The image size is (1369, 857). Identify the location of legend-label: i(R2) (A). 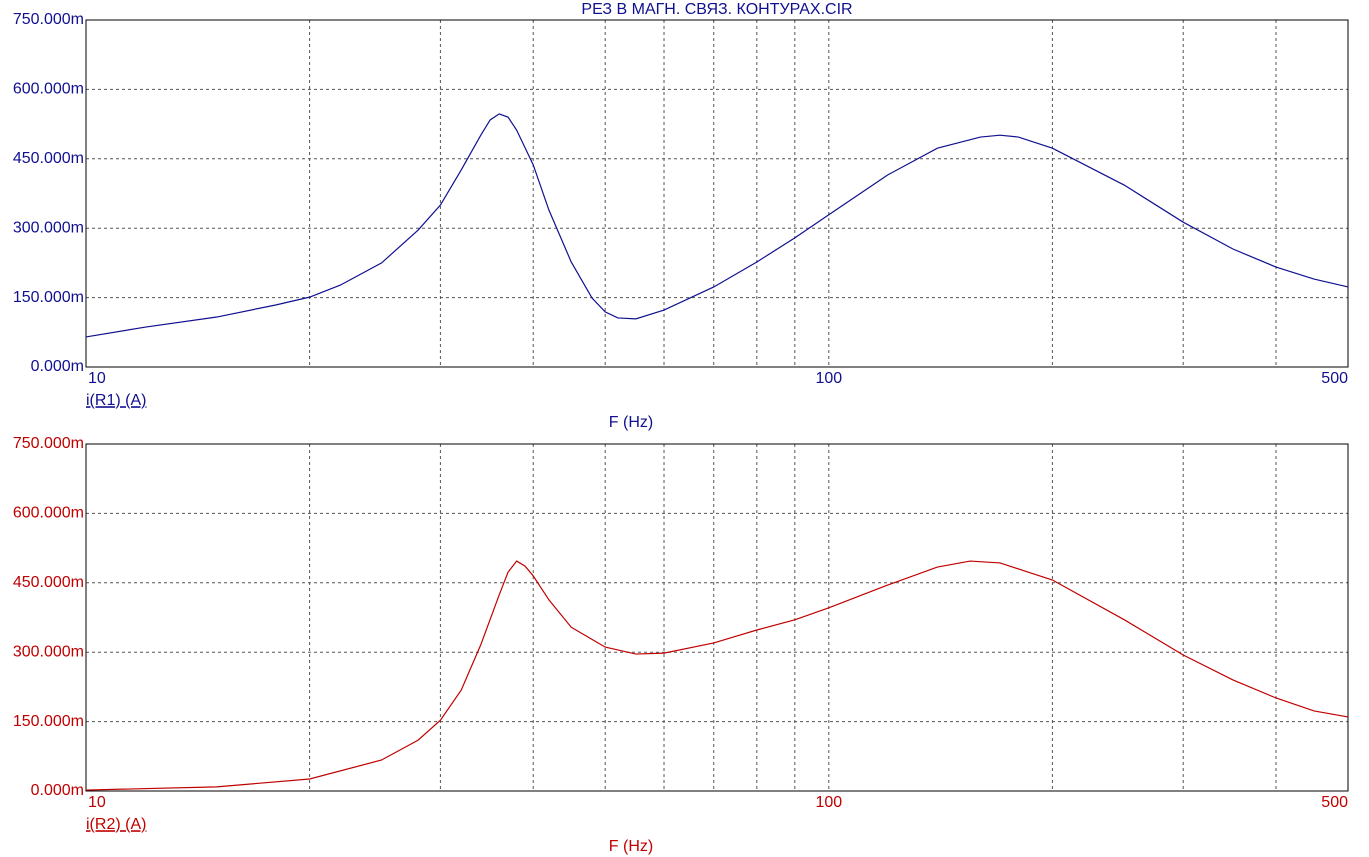
(116, 824).